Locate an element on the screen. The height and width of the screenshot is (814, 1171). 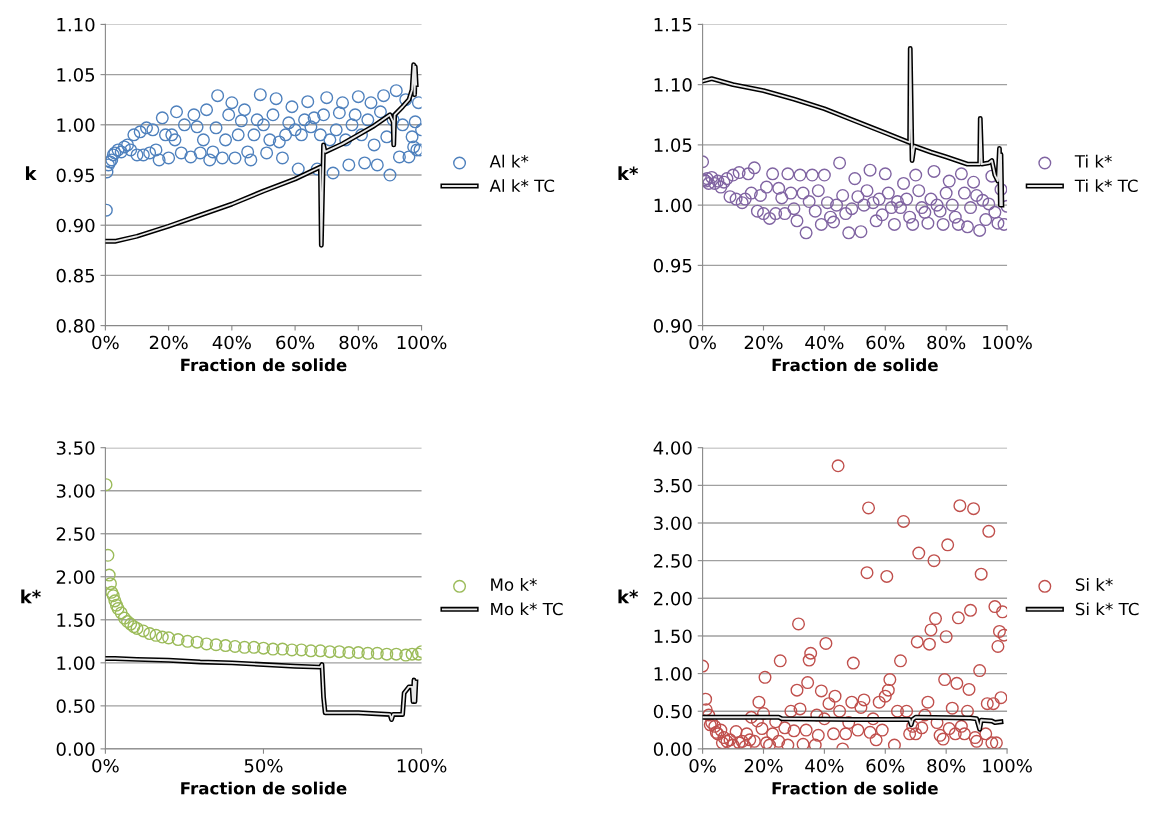
legend-label: Mo k* TC is located at coordinates (527, 609).